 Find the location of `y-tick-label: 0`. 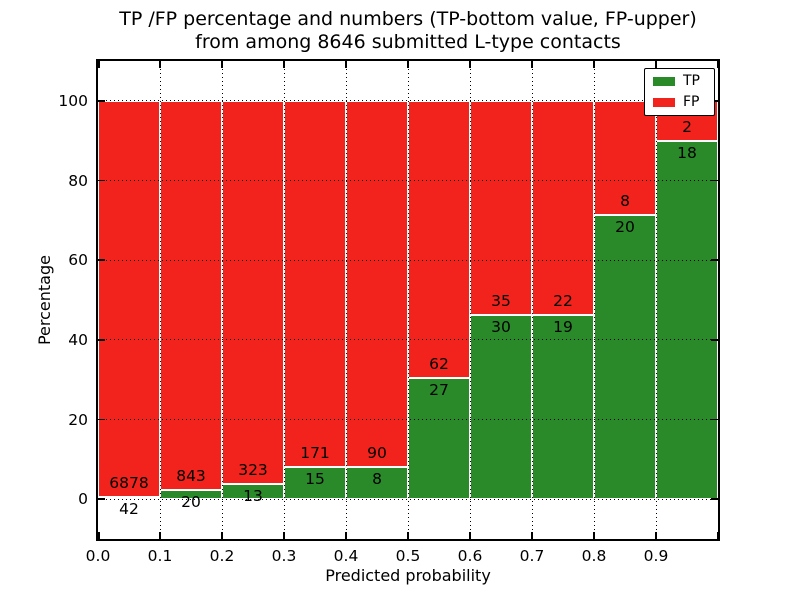

y-tick-label: 0 is located at coordinates (83, 499).